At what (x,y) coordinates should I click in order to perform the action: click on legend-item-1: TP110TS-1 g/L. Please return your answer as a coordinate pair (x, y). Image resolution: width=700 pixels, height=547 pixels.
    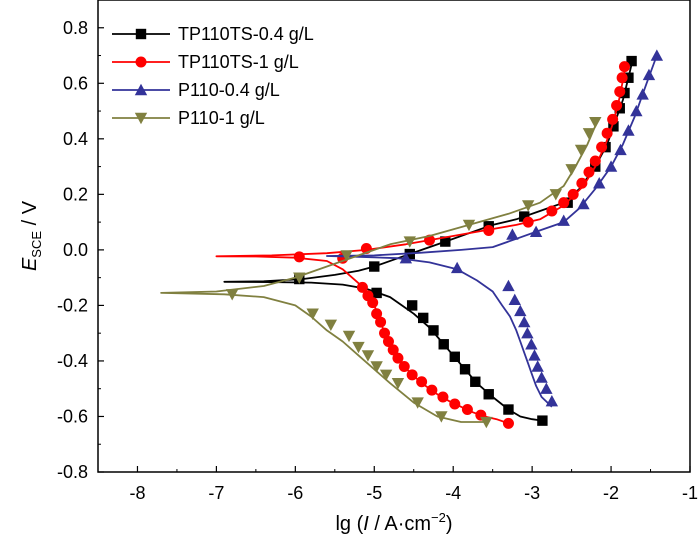
    Looking at the image, I should click on (205, 62).